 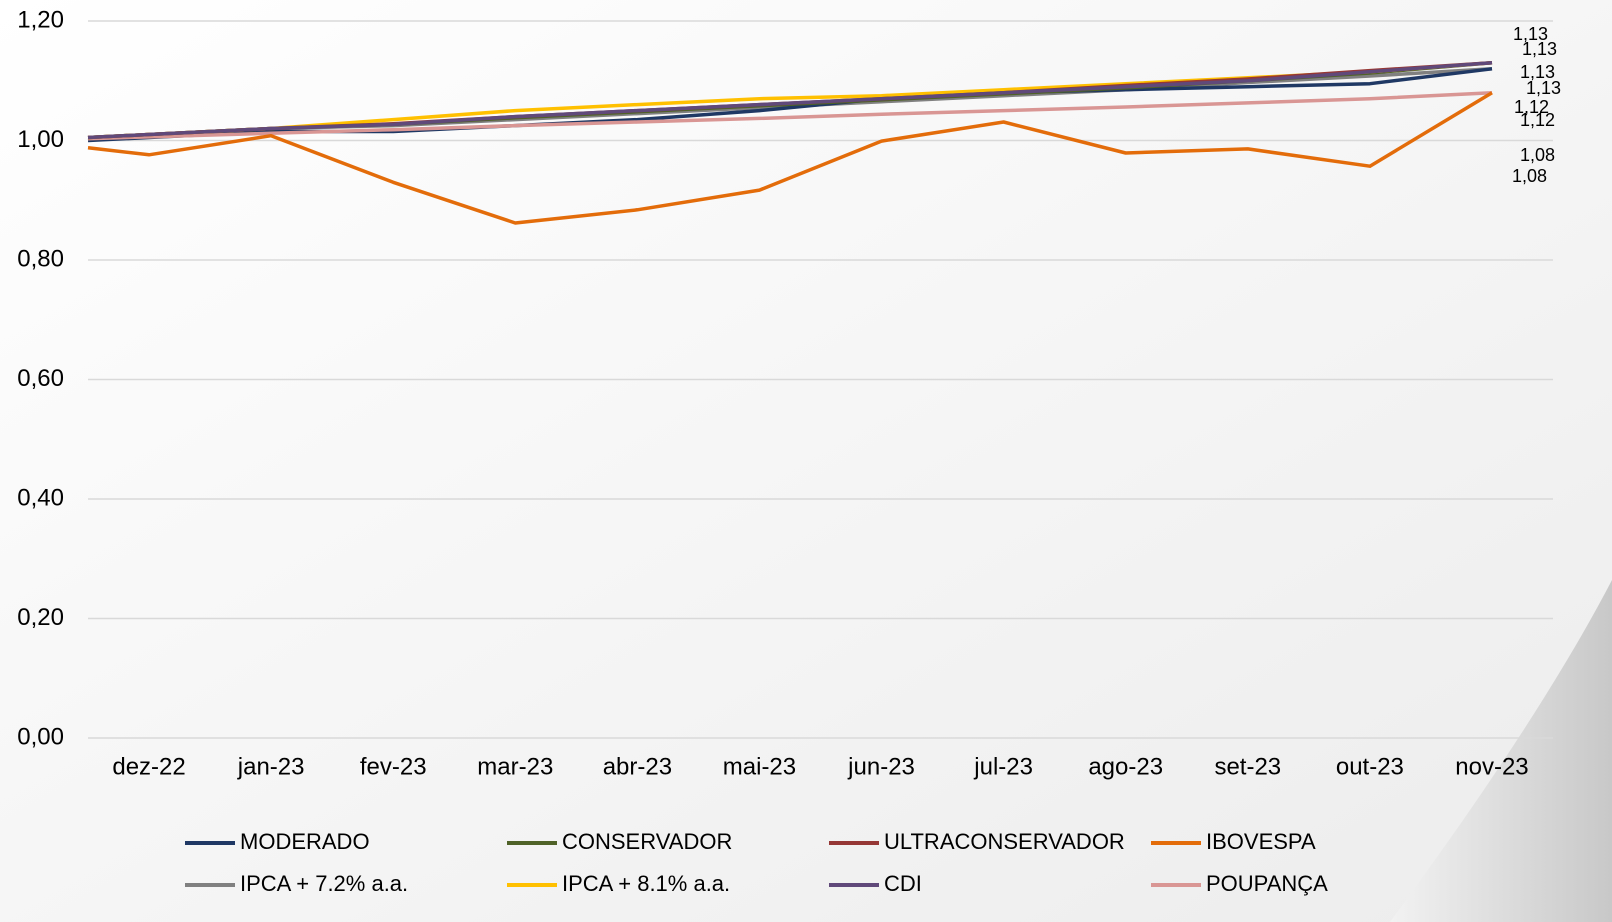 I want to click on legend-label: IPCA + 8.1% a.a., so click(x=646, y=883).